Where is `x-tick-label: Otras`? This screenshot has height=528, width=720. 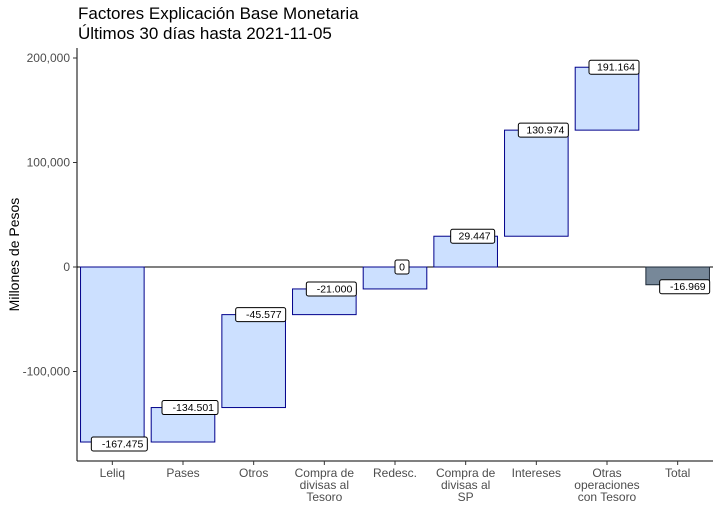 x-tick-label: Otras is located at coordinates (606, 473).